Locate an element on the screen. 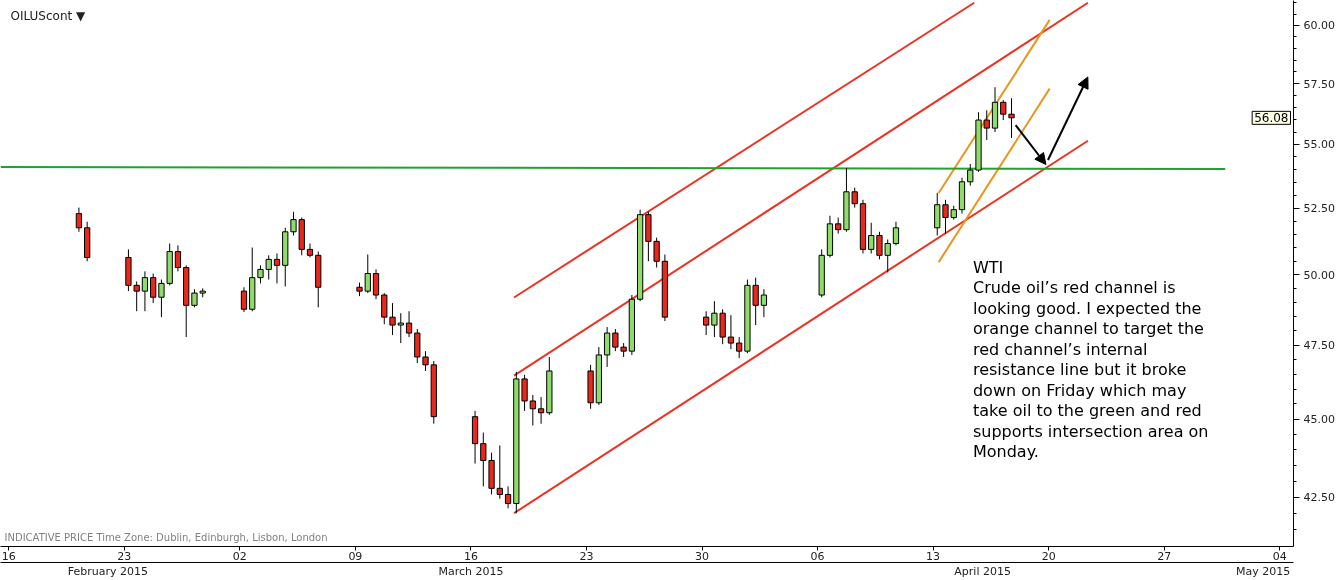  x-tick-label: 09 is located at coordinates (355, 556).